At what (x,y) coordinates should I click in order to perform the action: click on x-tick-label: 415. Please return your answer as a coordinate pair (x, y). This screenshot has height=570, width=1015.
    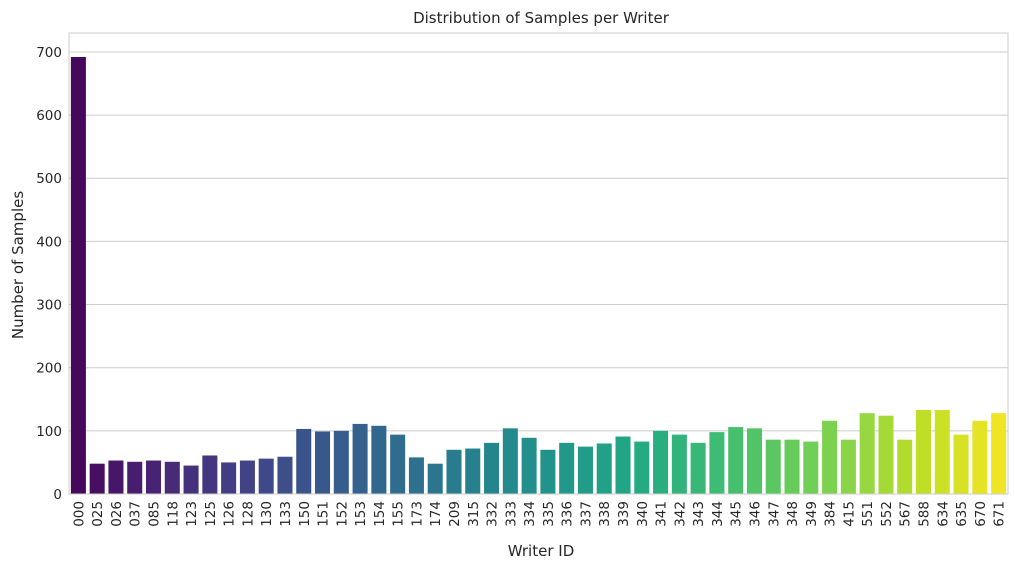
    Looking at the image, I should click on (849, 514).